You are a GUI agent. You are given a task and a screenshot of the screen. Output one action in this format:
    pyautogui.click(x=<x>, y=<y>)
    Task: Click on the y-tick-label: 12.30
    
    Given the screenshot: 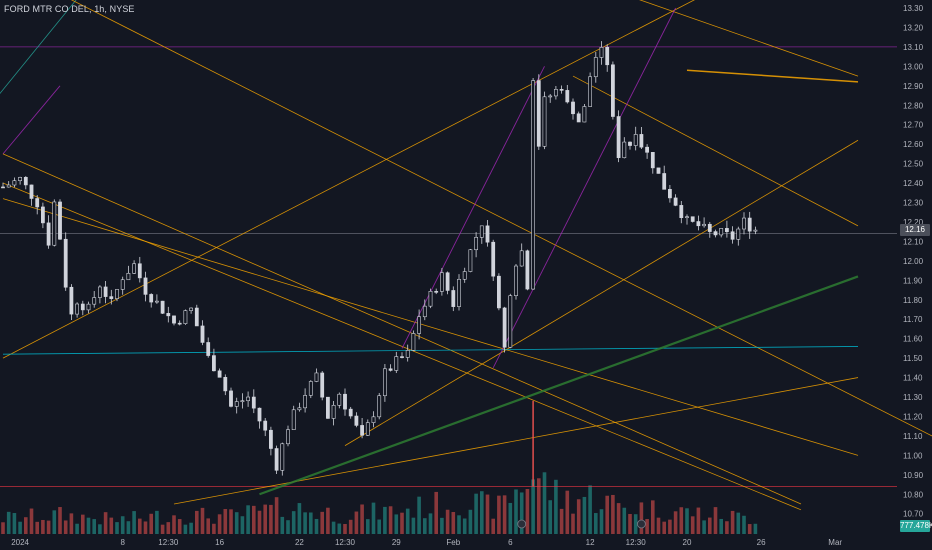 What is the action you would take?
    pyautogui.click(x=913, y=203)
    